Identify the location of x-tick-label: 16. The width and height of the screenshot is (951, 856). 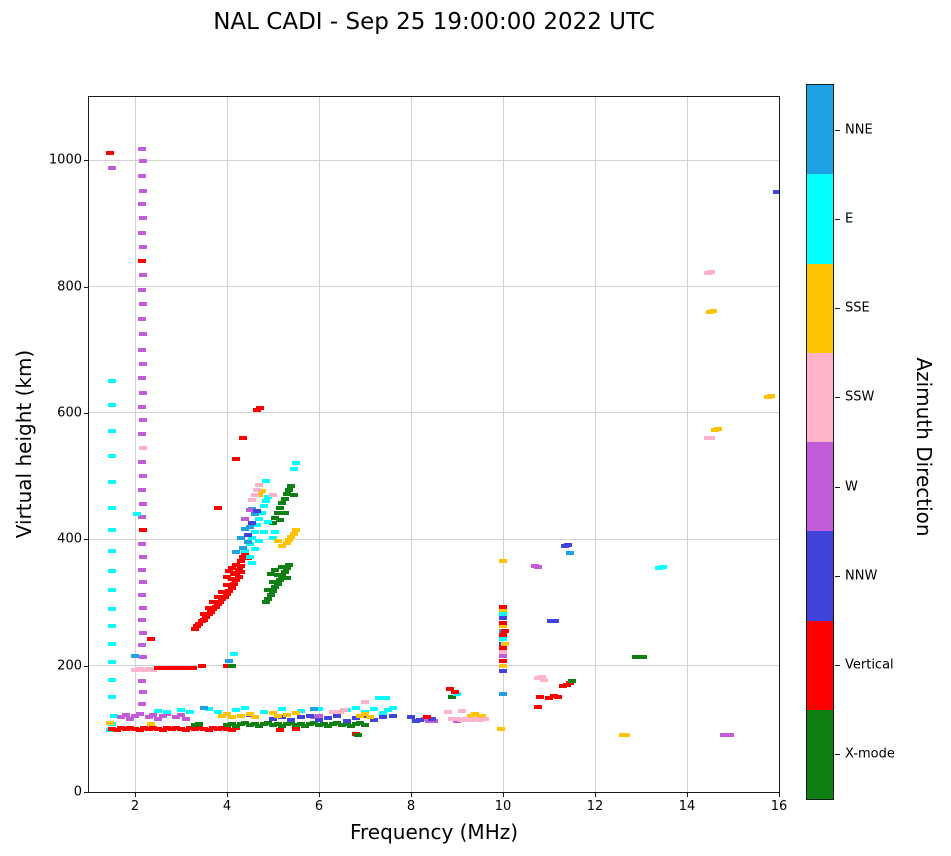
(779, 806).